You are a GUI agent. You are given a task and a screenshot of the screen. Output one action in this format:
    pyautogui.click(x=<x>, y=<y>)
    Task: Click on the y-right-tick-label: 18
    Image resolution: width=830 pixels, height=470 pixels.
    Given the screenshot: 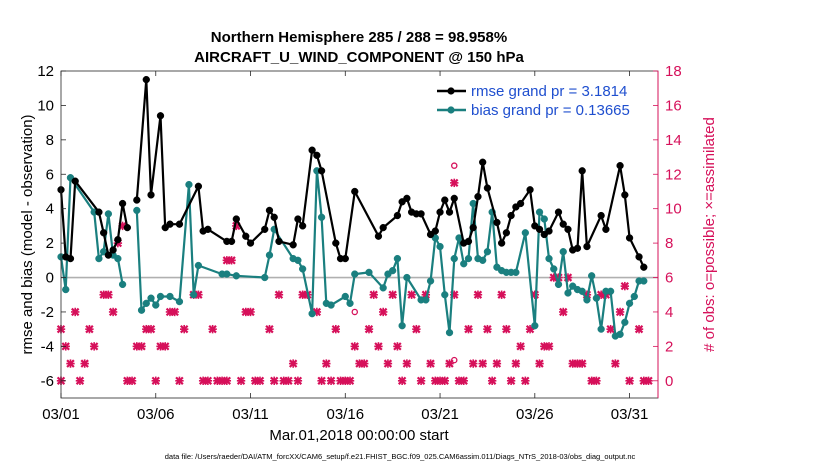 What is the action you would take?
    pyautogui.click(x=673, y=71)
    